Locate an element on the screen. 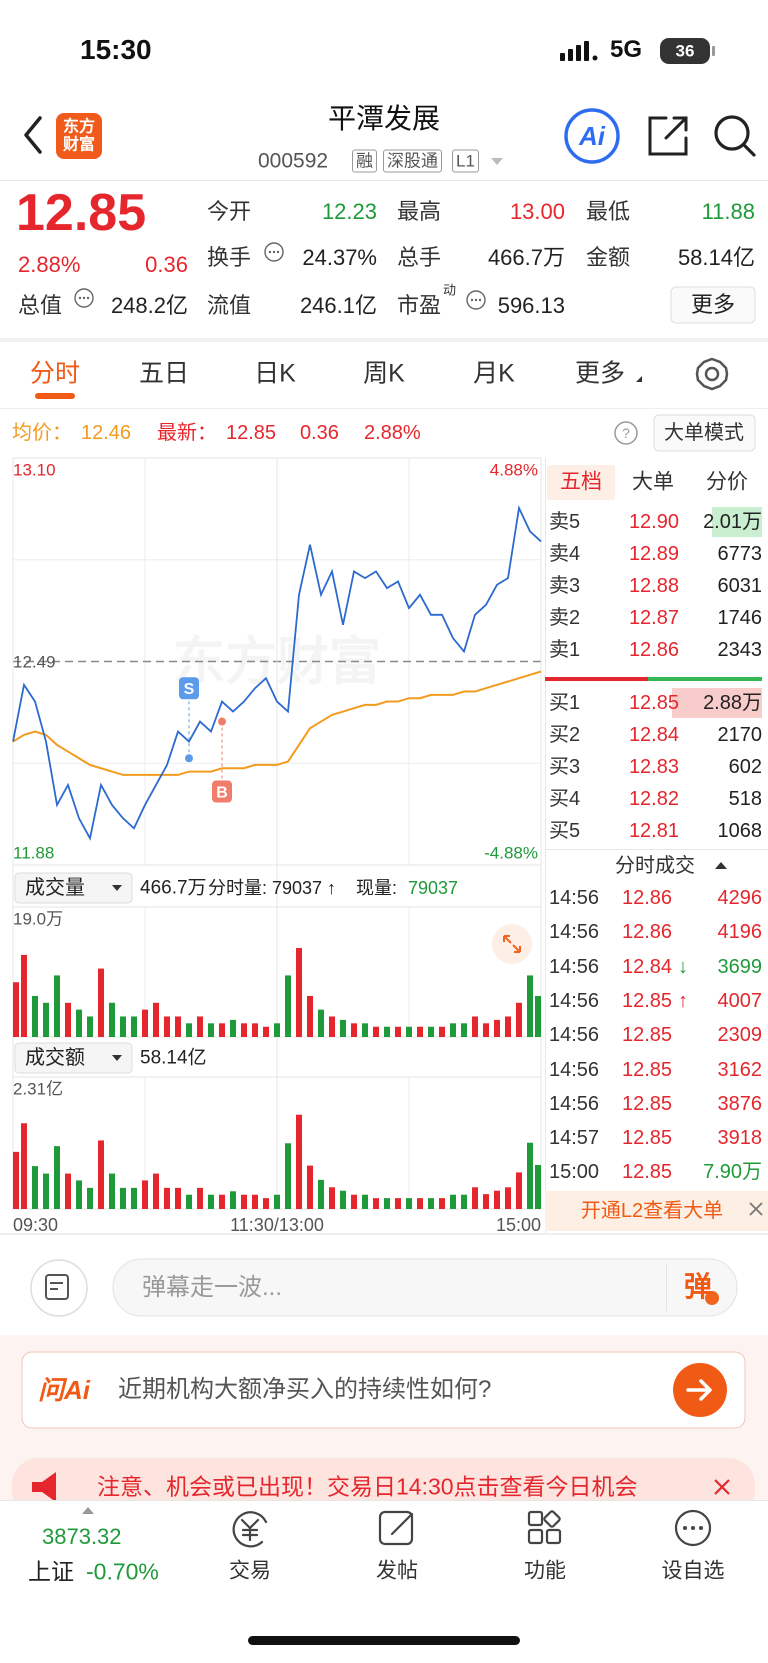 The height and width of the screenshot is (1663, 768). upsell-bar is located at coordinates (656, 1211).